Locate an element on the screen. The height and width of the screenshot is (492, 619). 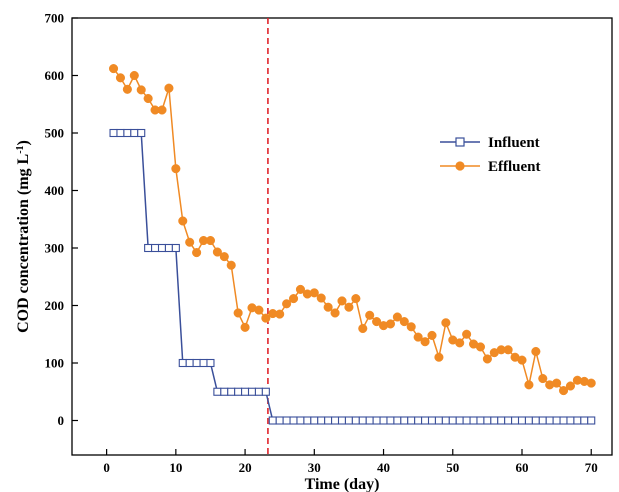
y-tick-label: 500 is located at coordinates (55, 133).